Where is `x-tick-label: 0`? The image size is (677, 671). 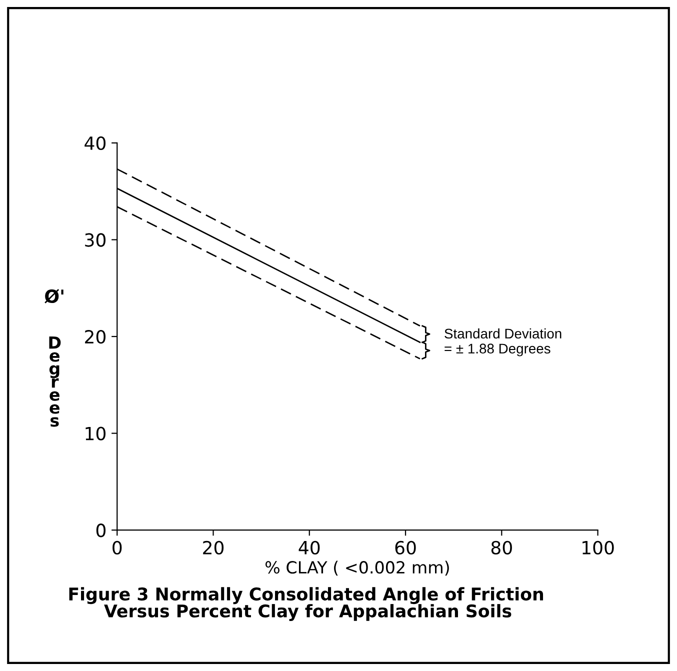 x-tick-label: 0 is located at coordinates (117, 547).